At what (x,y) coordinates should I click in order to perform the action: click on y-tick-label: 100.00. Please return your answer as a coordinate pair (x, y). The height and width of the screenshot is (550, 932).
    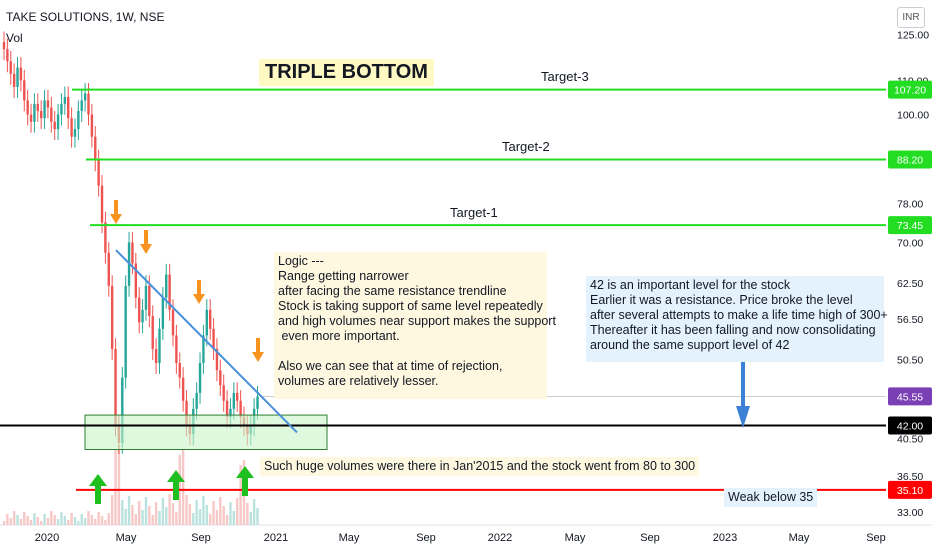
    Looking at the image, I should click on (913, 116).